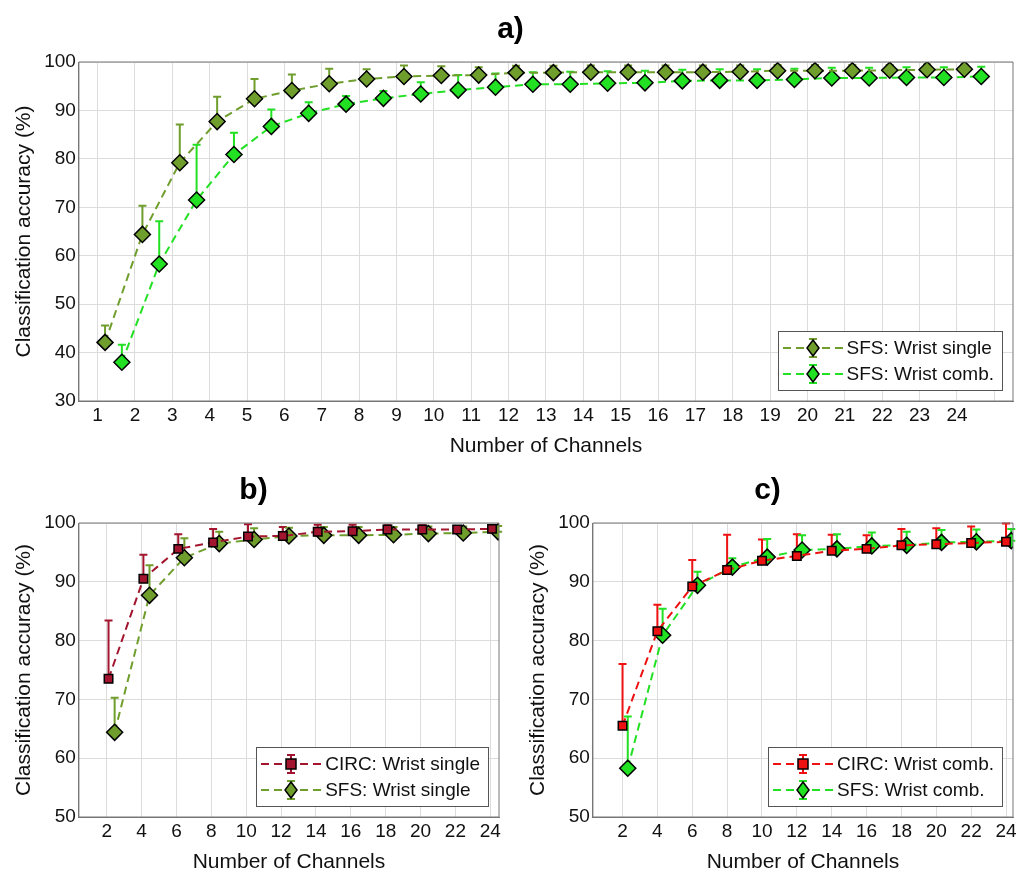 Image resolution: width=1035 pixels, height=885 pixels. I want to click on x-tick-label: 13, so click(546, 414).